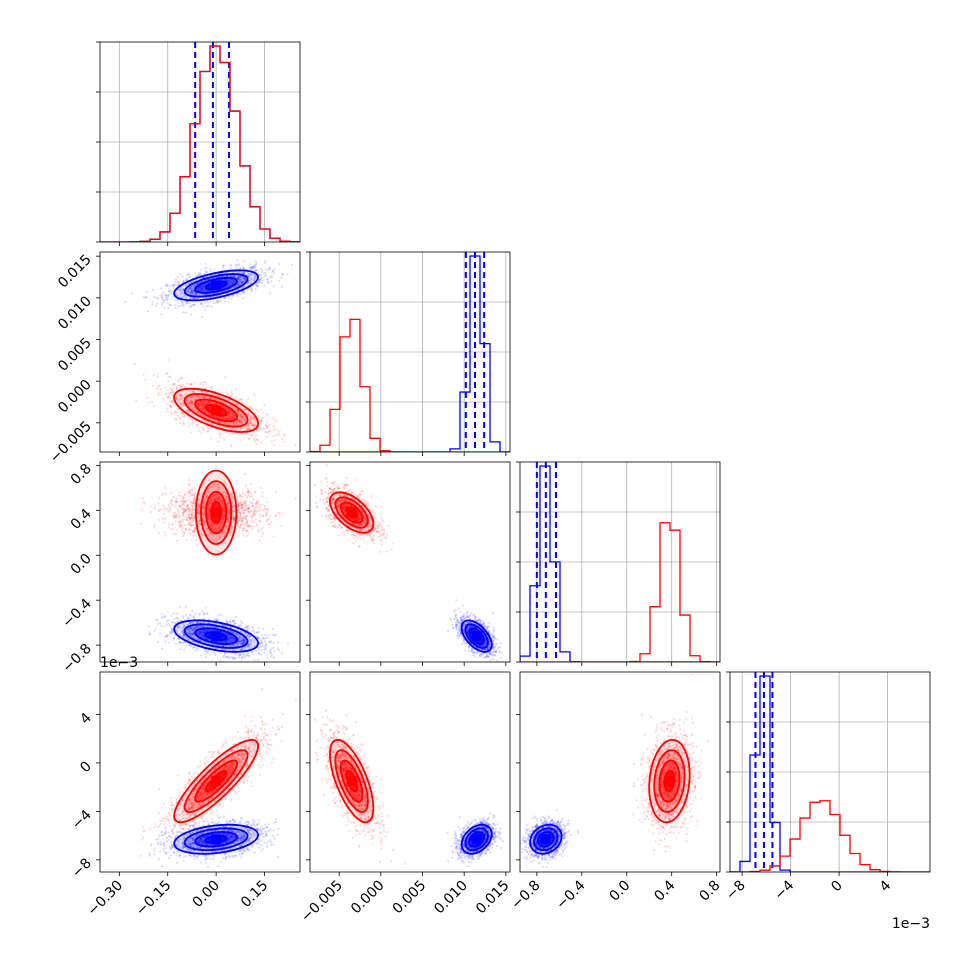 The width and height of the screenshot is (970, 970). Describe the element at coordinates (75, 272) in the screenshot. I see `y-tick-label: 0.015` at that location.